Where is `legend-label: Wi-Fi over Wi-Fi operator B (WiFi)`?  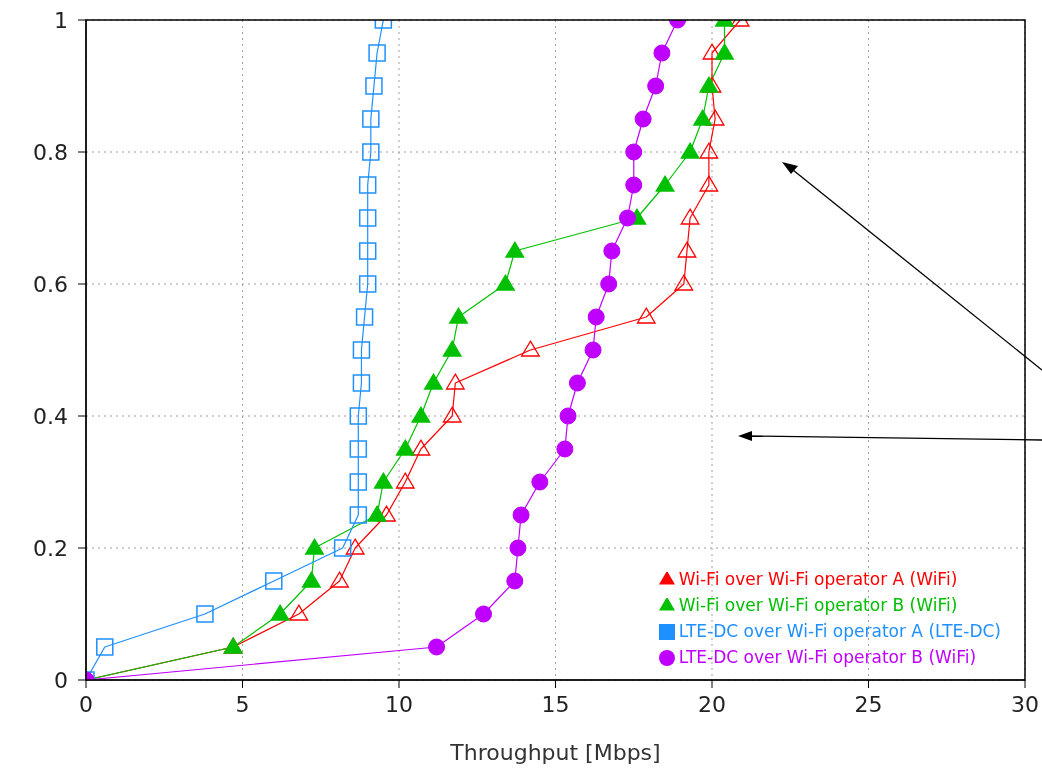 legend-label: Wi-Fi over Wi-Fi operator B (WiFi) is located at coordinates (818, 605).